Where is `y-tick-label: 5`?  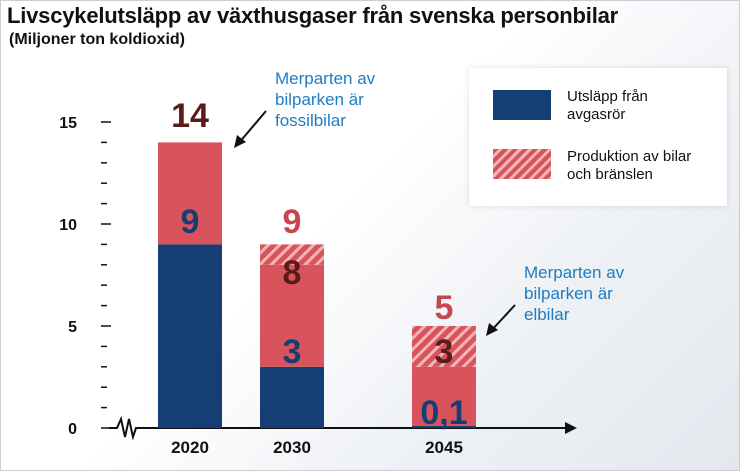 y-tick-label: 5 is located at coordinates (72, 327).